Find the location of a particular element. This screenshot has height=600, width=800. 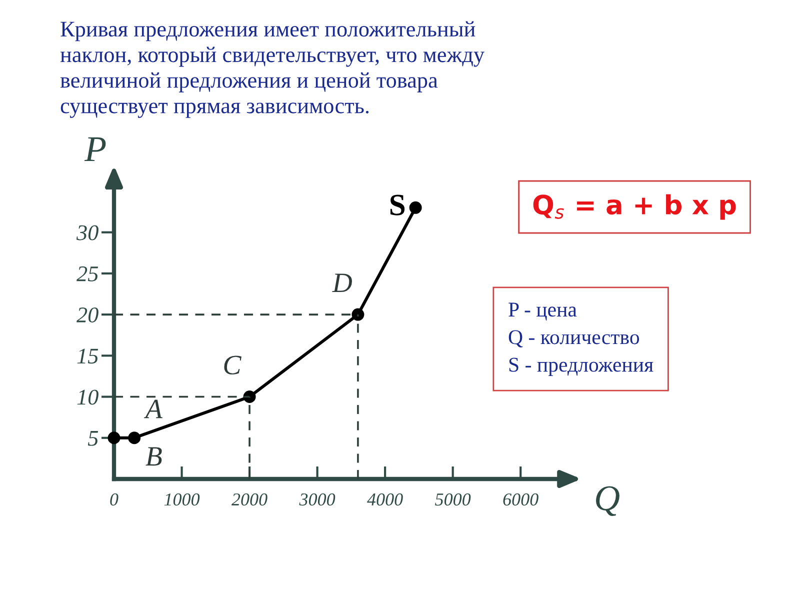

annotation: Q$_{s}$ = a + b x p is located at coordinates (634, 207).